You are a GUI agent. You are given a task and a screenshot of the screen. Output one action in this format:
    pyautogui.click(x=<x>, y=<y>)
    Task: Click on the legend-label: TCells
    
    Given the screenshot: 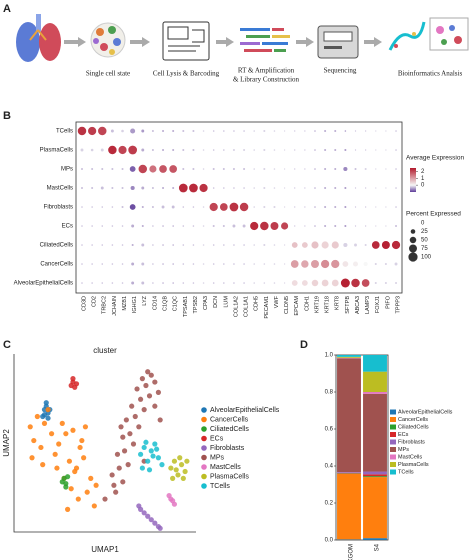 What is the action you would take?
    pyautogui.click(x=406, y=472)
    